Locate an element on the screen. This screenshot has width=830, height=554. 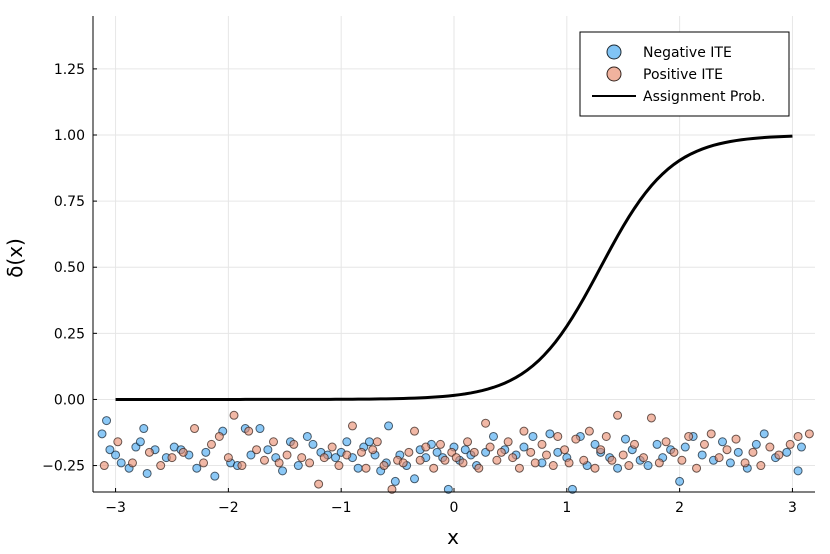
legend-marker-positive-ite is located at coordinates (614, 74).